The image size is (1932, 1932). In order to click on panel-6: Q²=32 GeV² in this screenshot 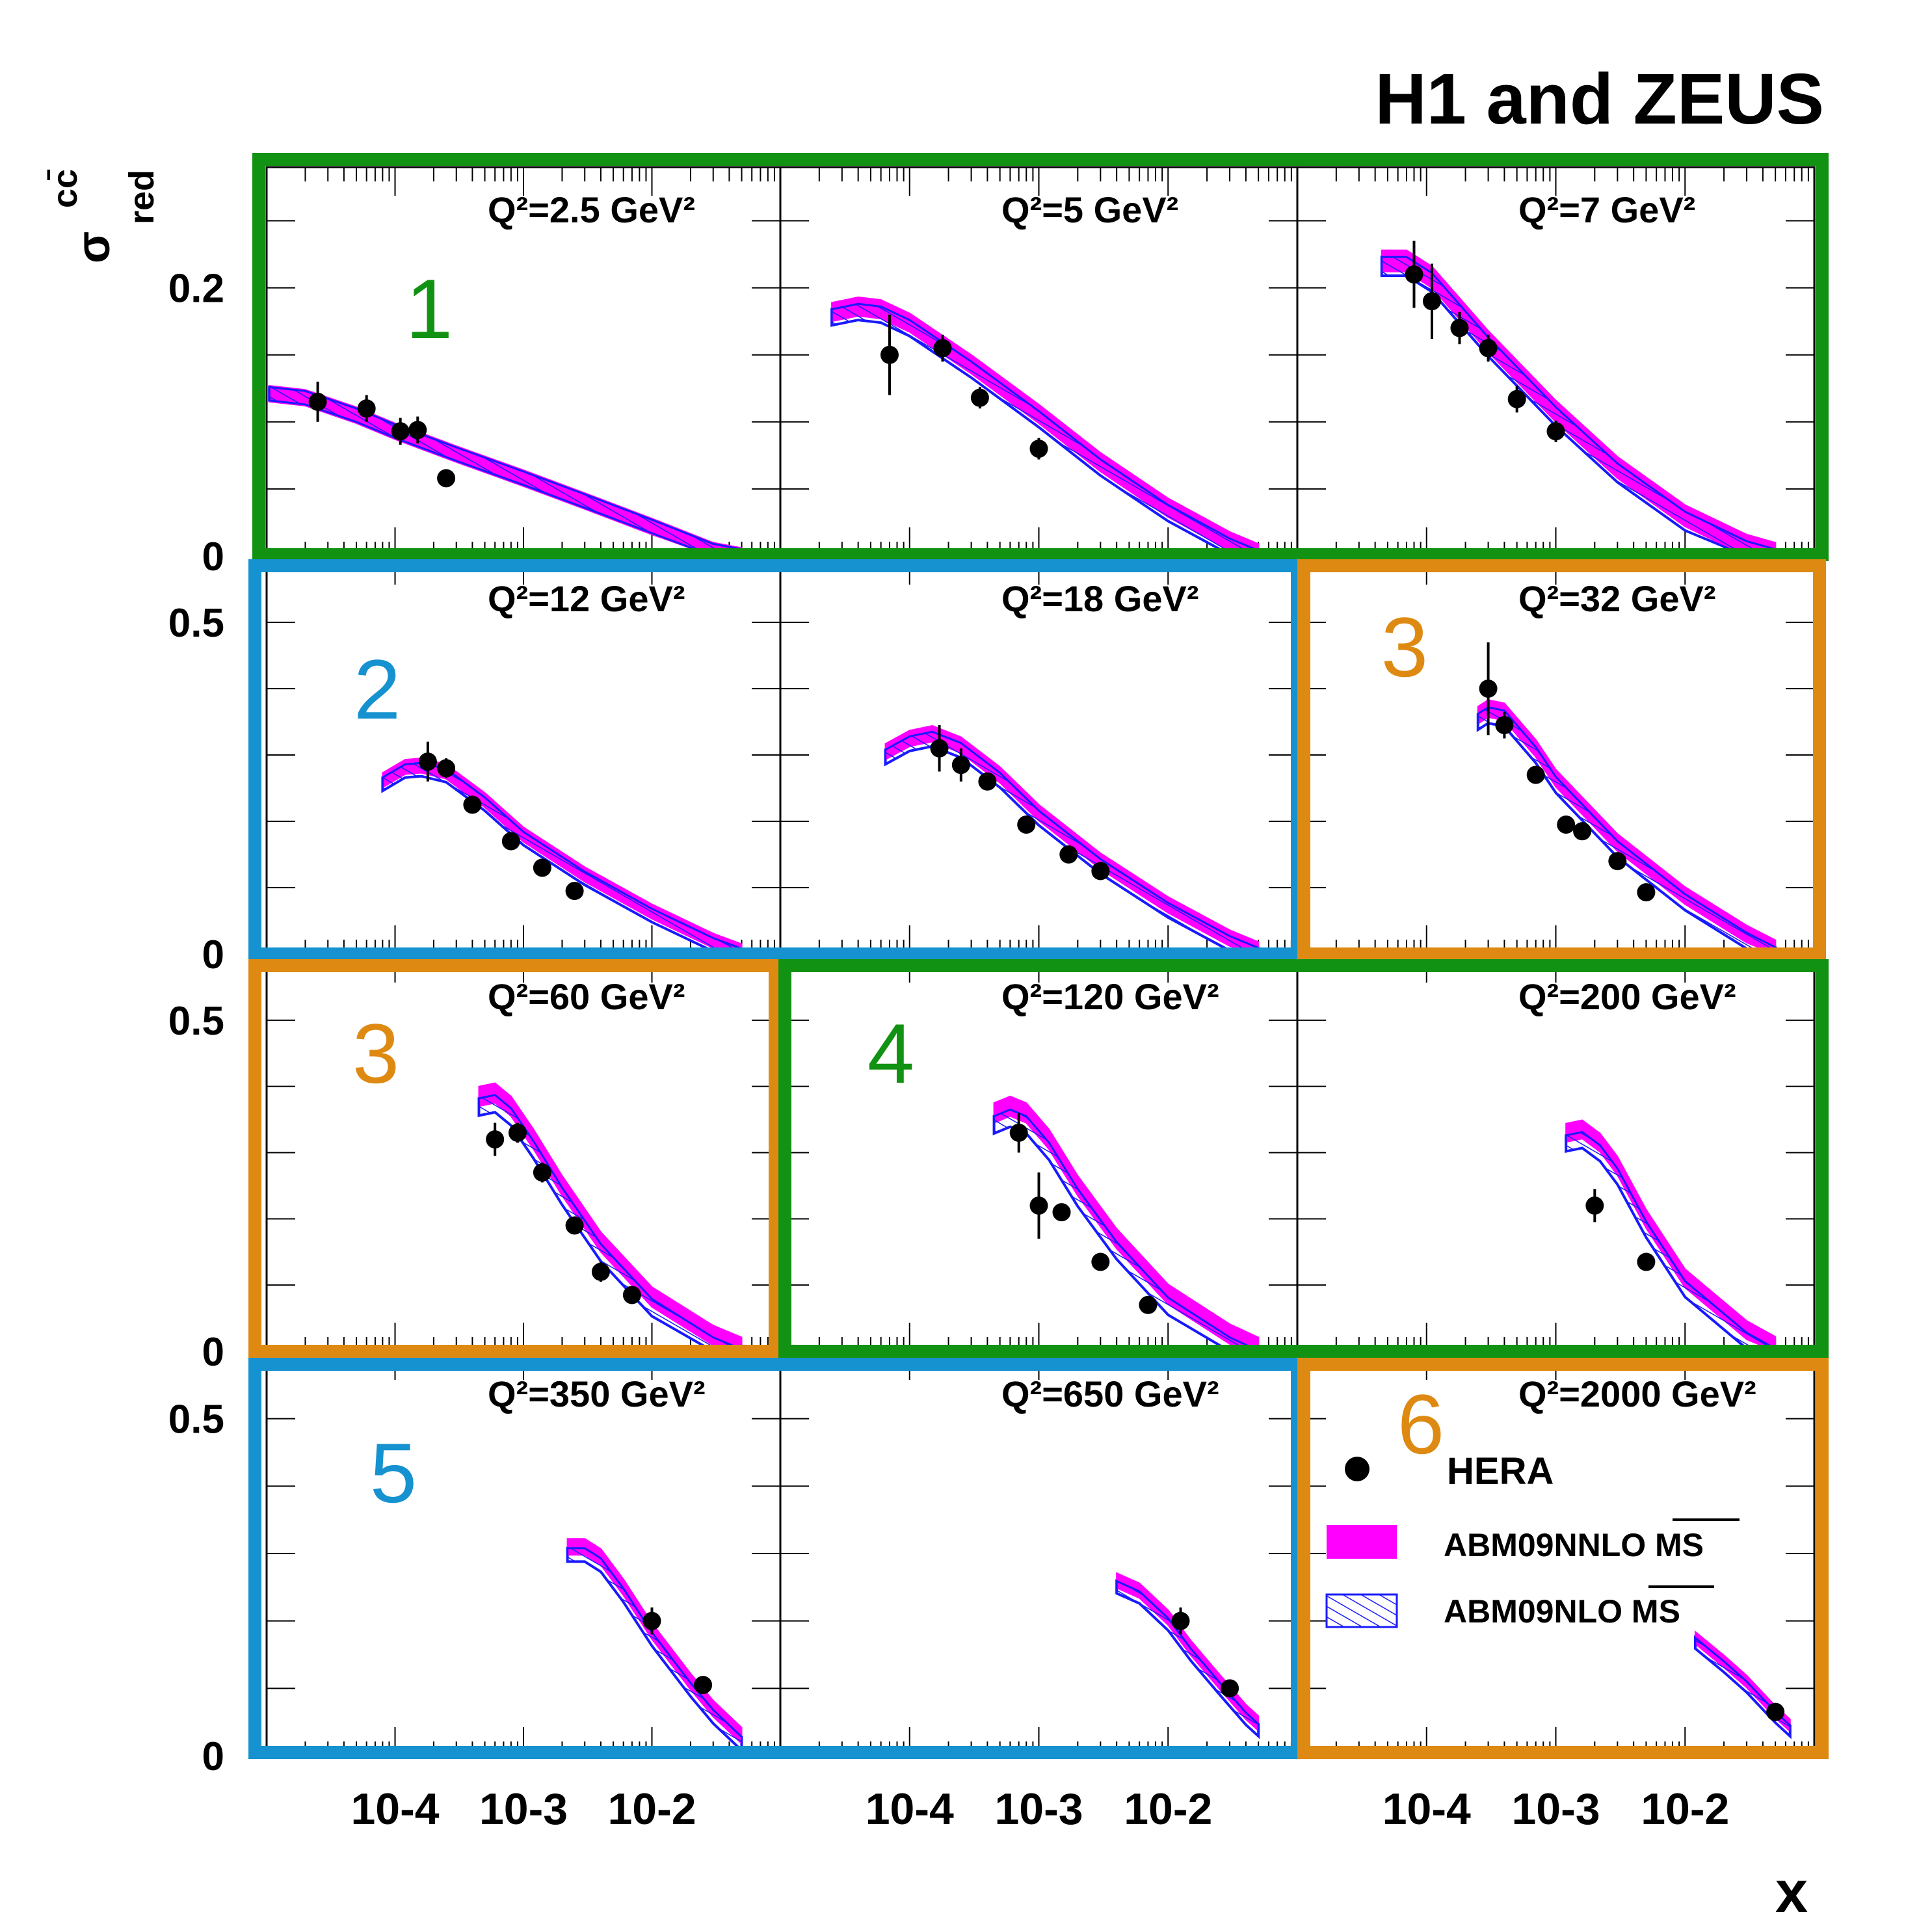, I will do `click(1556, 755)`.